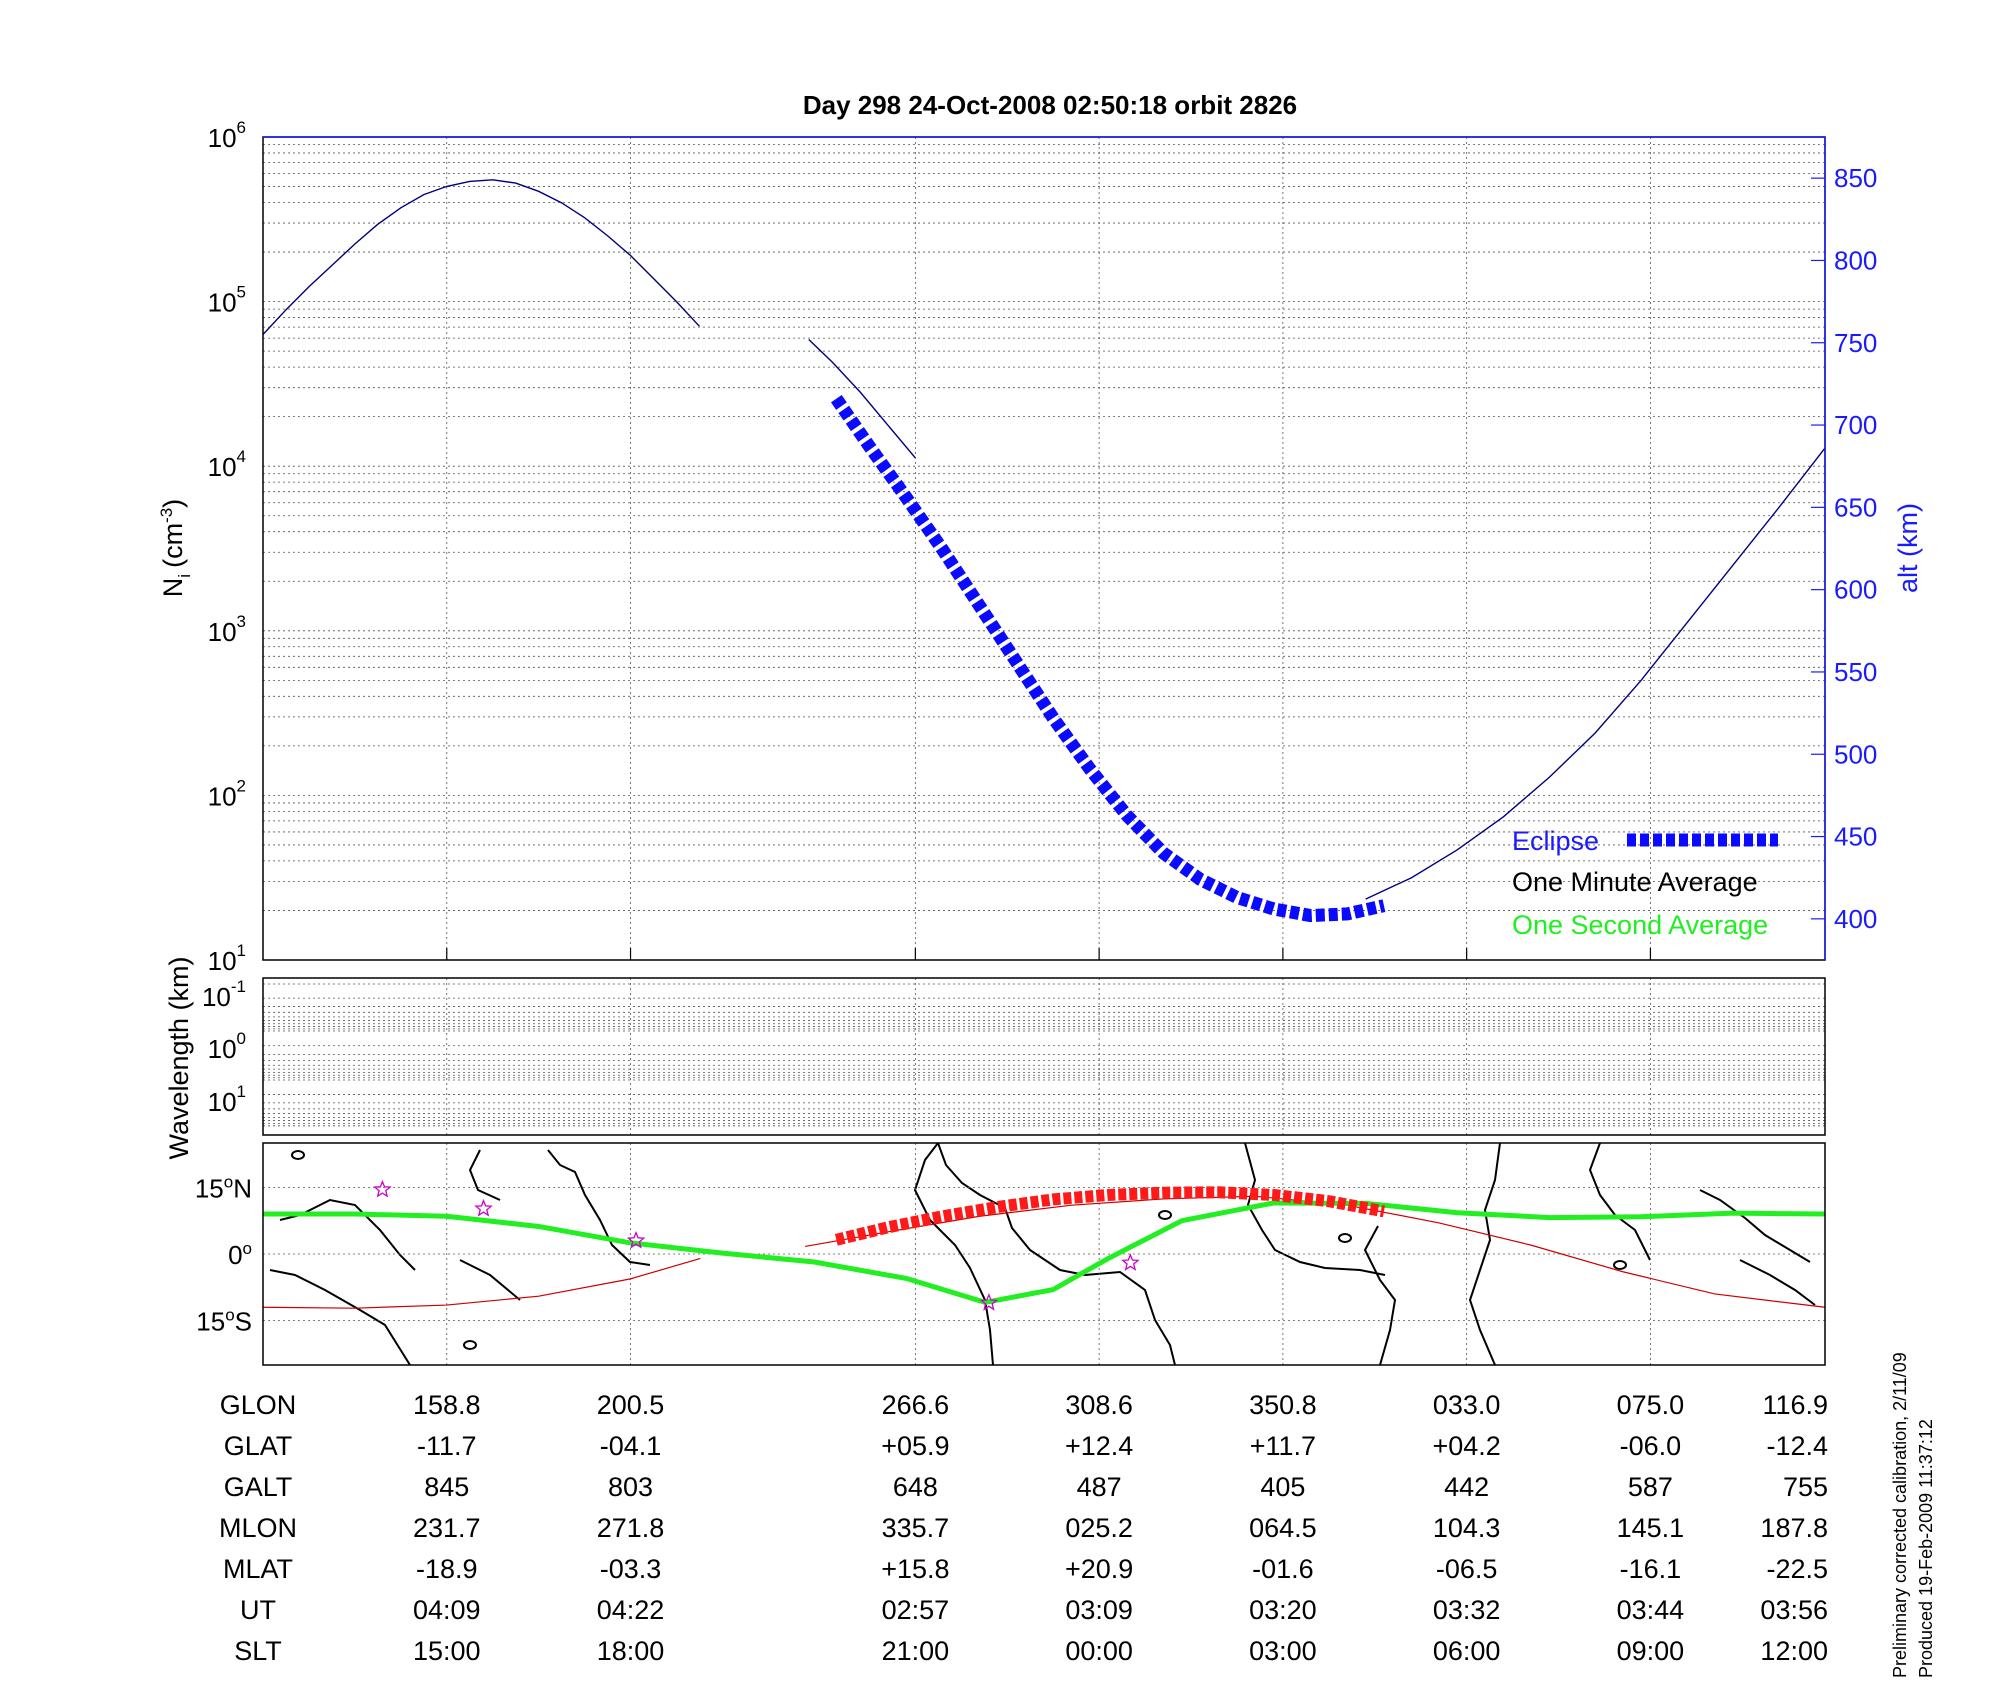  What do you see at coordinates (1099, 1651) in the screenshot?
I see `table-cell: 00:00` at bounding box center [1099, 1651].